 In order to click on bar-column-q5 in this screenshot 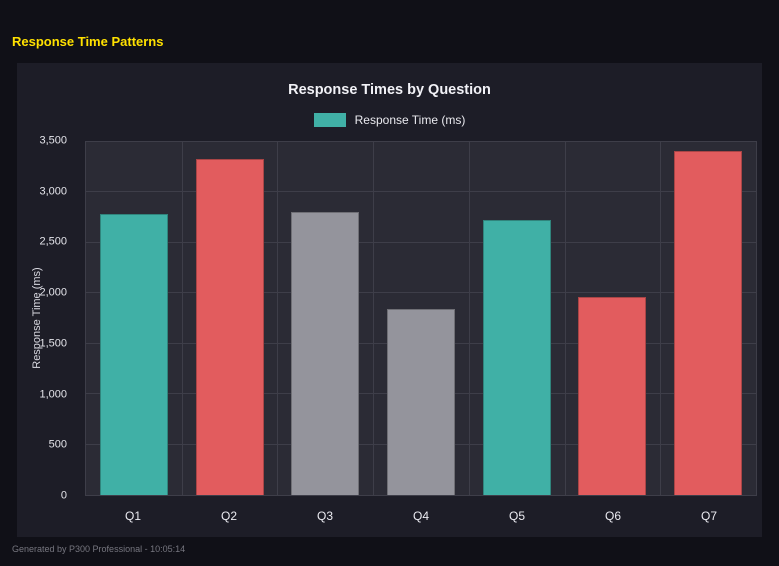, I will do `click(517, 318)`.